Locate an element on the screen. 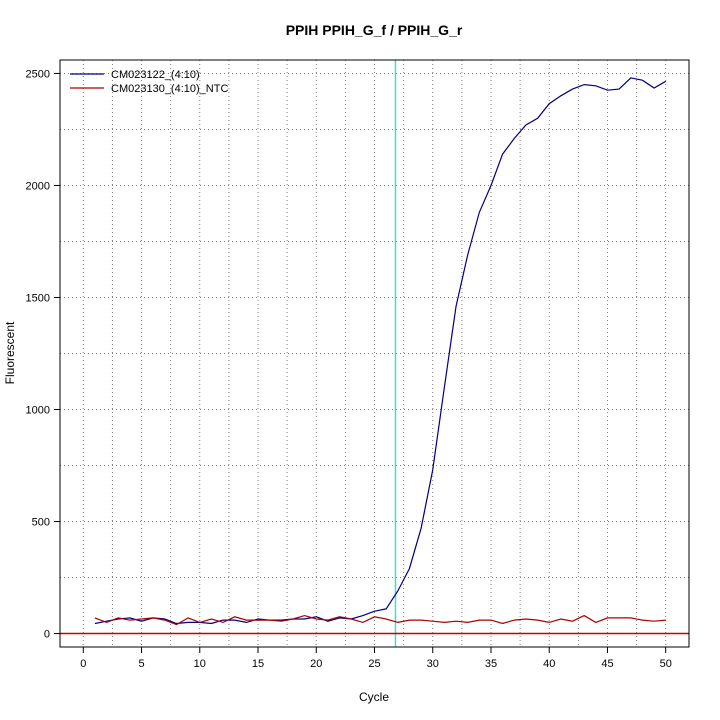  x-tick-label: 10 is located at coordinates (200, 664).